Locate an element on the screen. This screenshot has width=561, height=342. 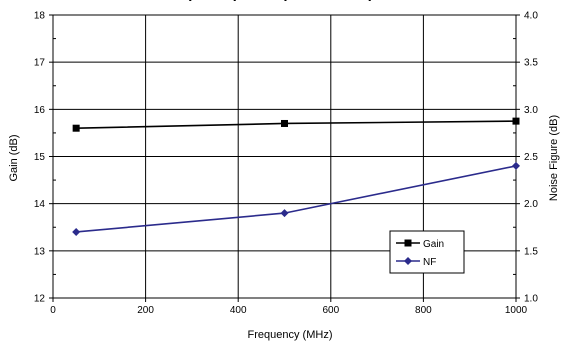
legend: Gain NF is located at coordinates (427, 252).